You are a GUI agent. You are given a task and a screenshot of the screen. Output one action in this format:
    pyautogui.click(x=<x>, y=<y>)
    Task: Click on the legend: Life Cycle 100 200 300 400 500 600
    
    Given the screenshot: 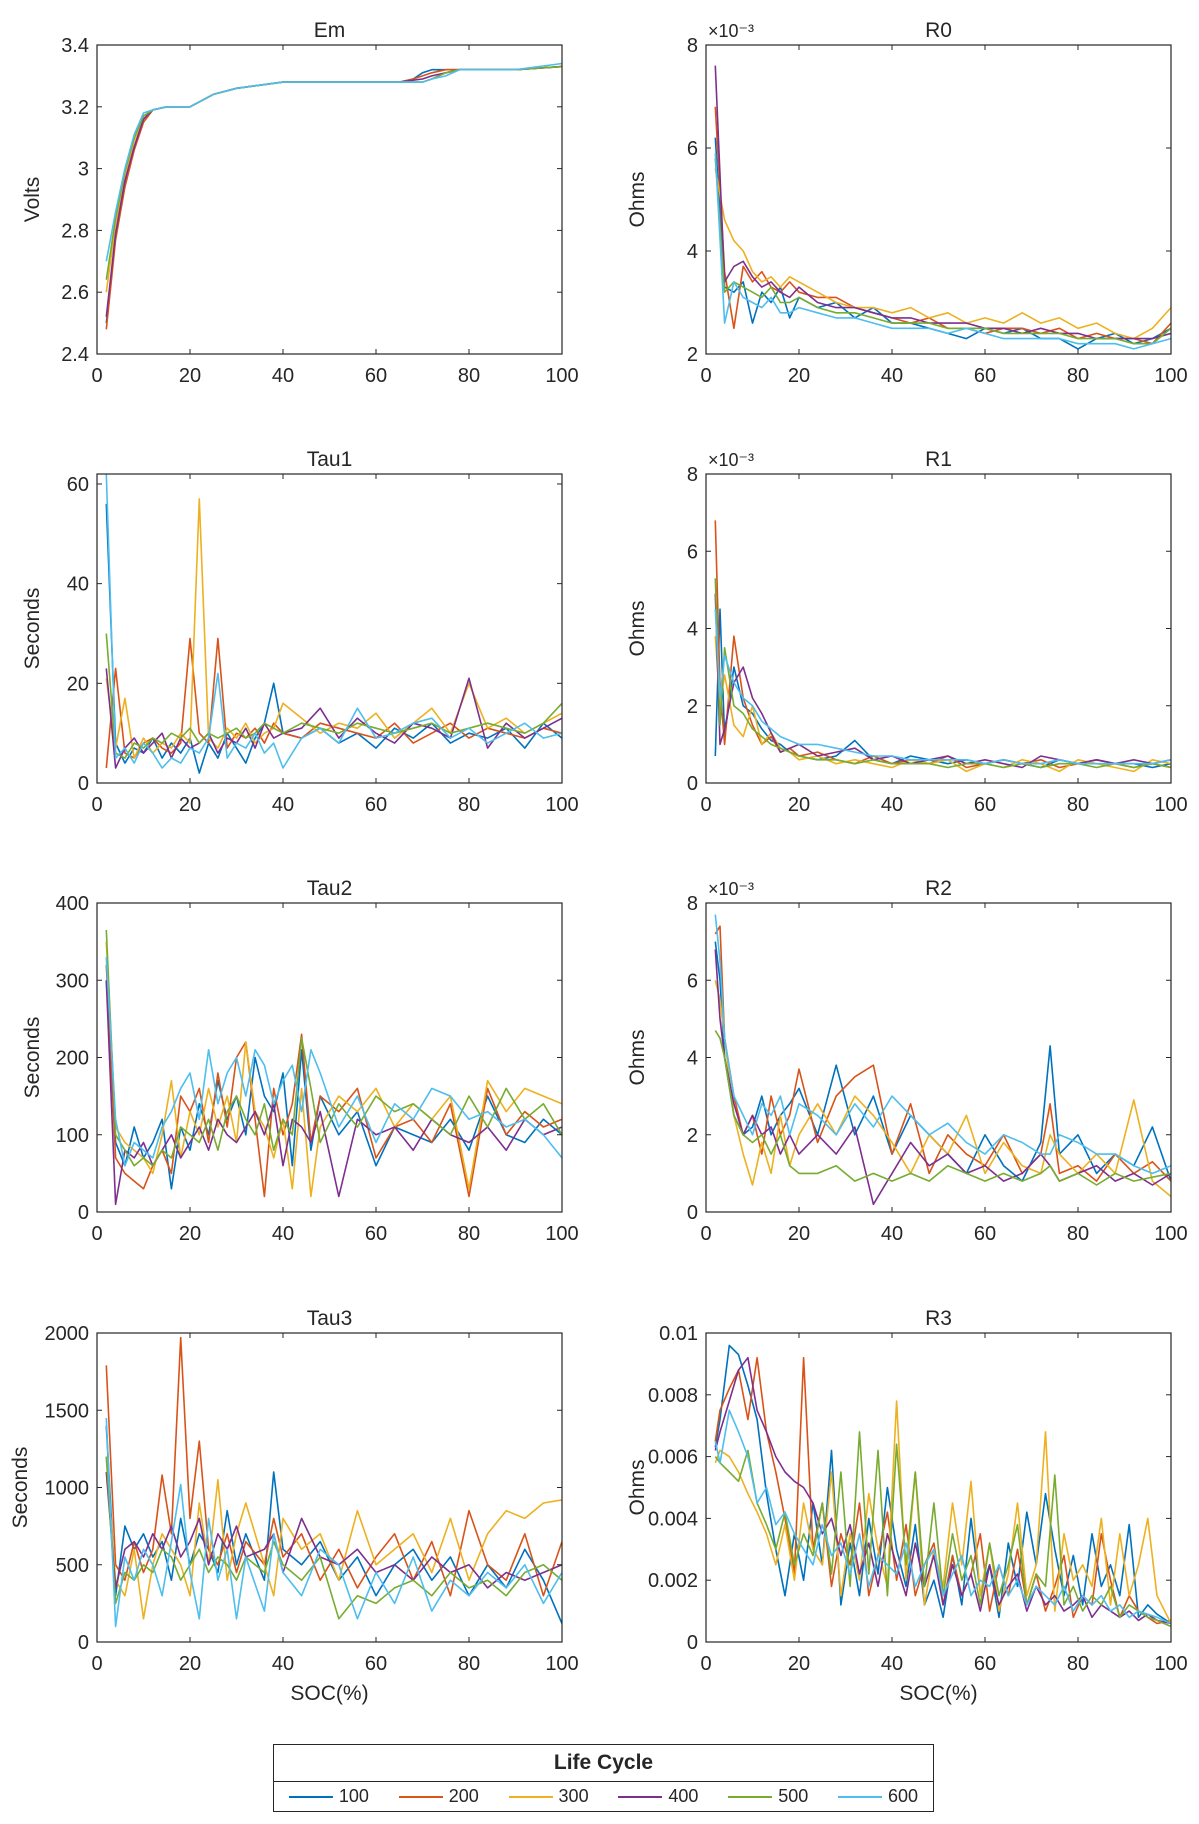 What is the action you would take?
    pyautogui.click(x=603, y=1778)
    